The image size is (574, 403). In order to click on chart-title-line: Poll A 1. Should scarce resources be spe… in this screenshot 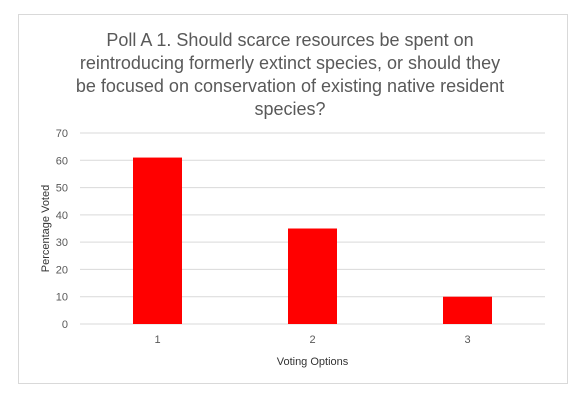, I will do `click(290, 40)`.